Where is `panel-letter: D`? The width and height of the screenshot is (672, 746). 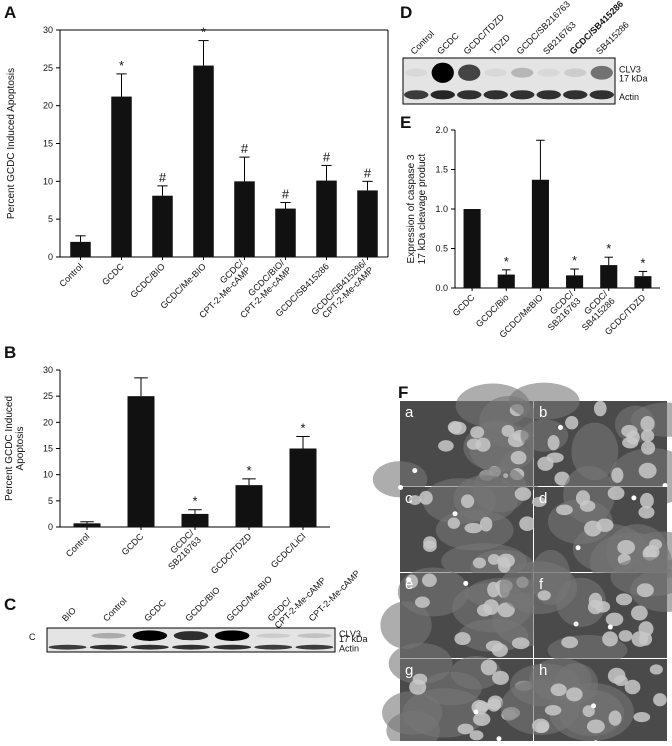 panel-letter: D is located at coordinates (406, 12).